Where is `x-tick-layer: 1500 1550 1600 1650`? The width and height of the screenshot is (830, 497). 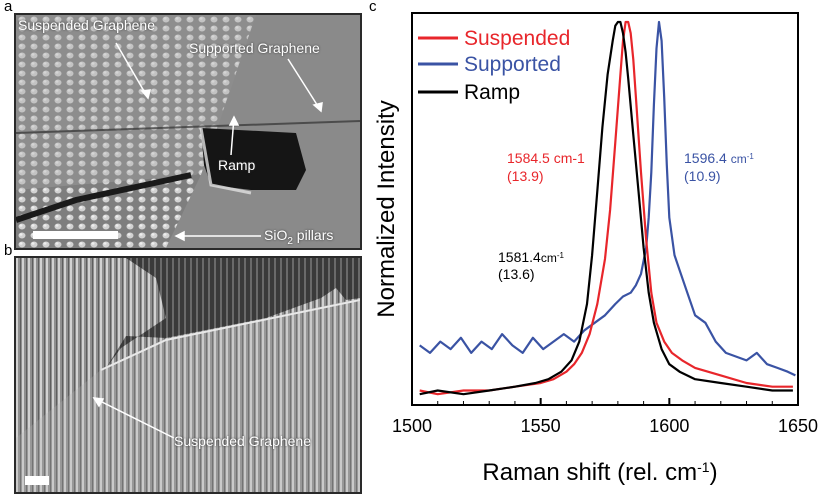
x-tick-layer: 1500 1550 1600 1650 is located at coordinates (605, 417).